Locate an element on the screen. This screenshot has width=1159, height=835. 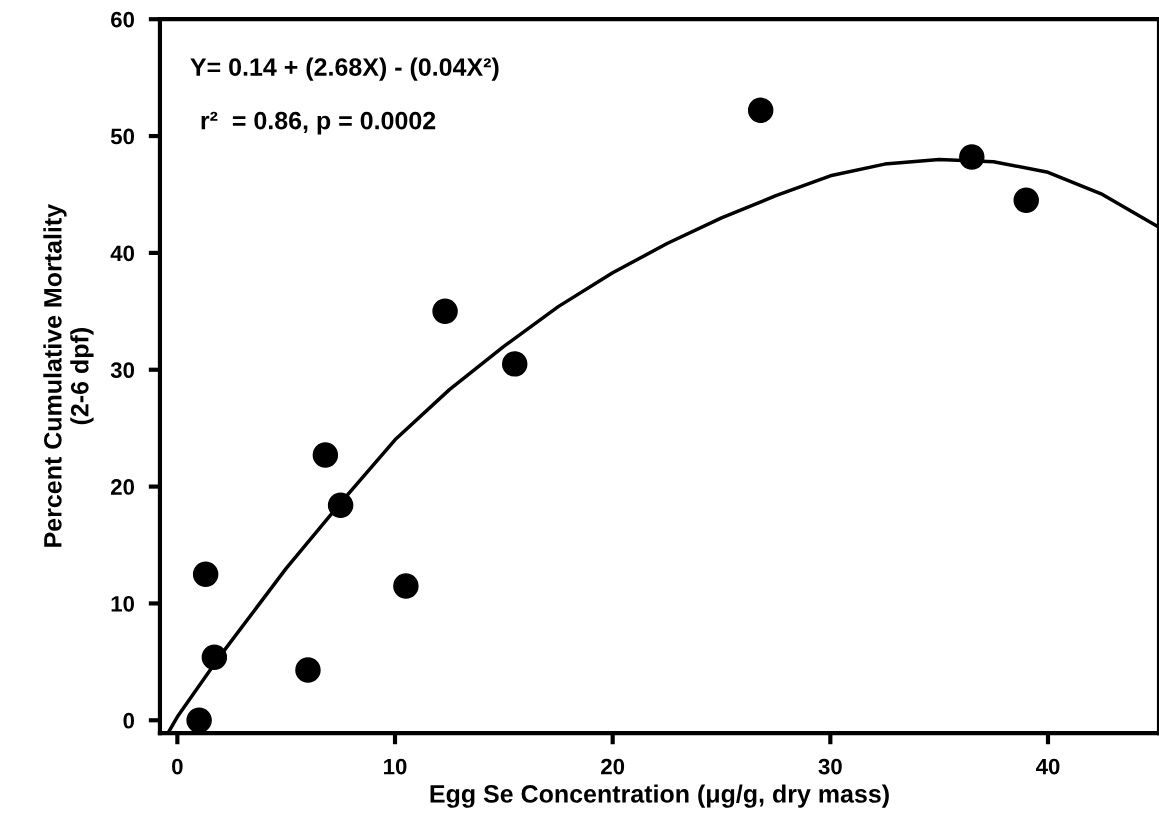
y-tick-label: 60 is located at coordinates (123, 19).